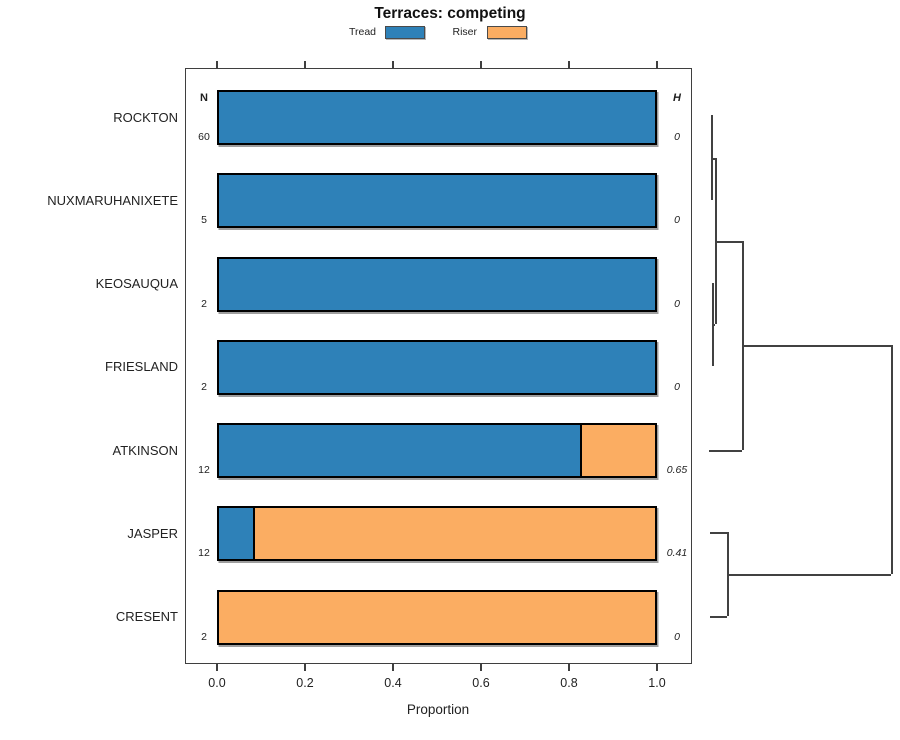  What do you see at coordinates (464, 32) in the screenshot?
I see `legend-label-riser: Riser` at bounding box center [464, 32].